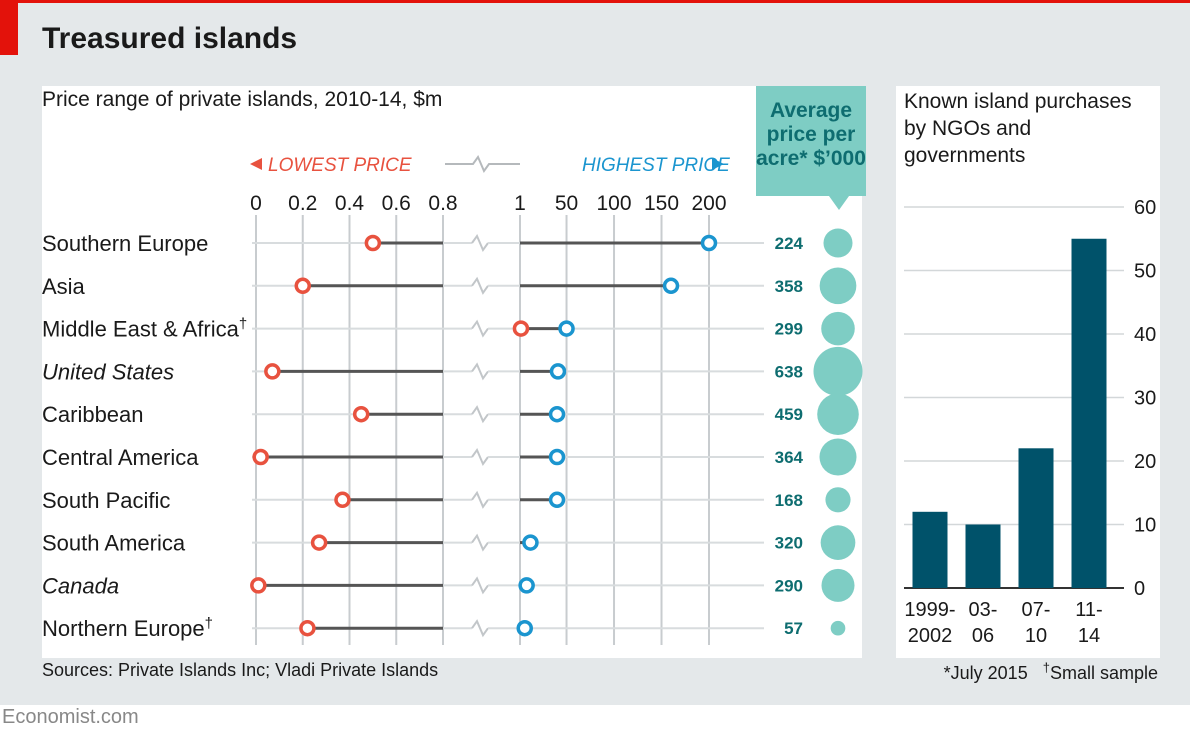  I want to click on tick-label-low-3: 0.6, so click(396, 203).